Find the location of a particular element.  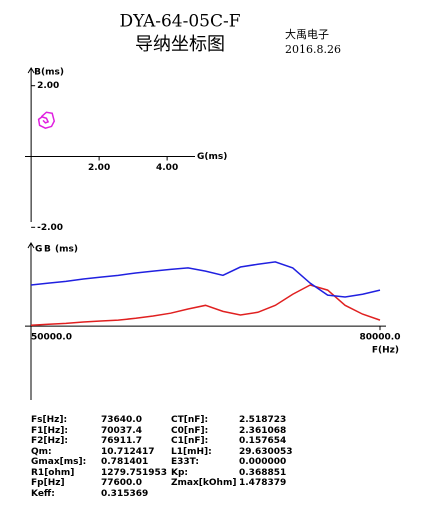

param-label: CT[nF]: is located at coordinates (190, 420).